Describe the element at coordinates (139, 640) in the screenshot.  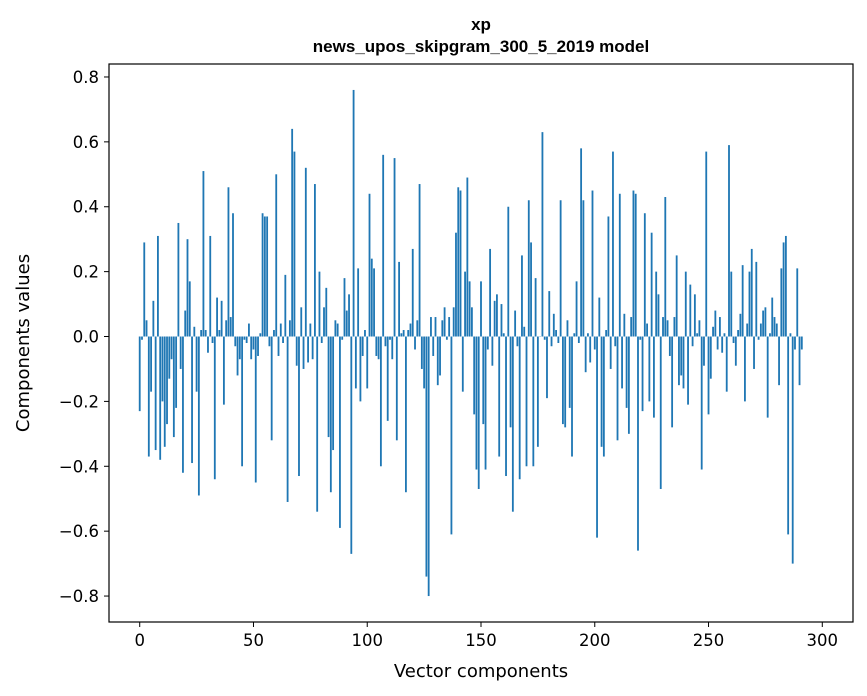
I see `x-tick-label: 0` at that location.